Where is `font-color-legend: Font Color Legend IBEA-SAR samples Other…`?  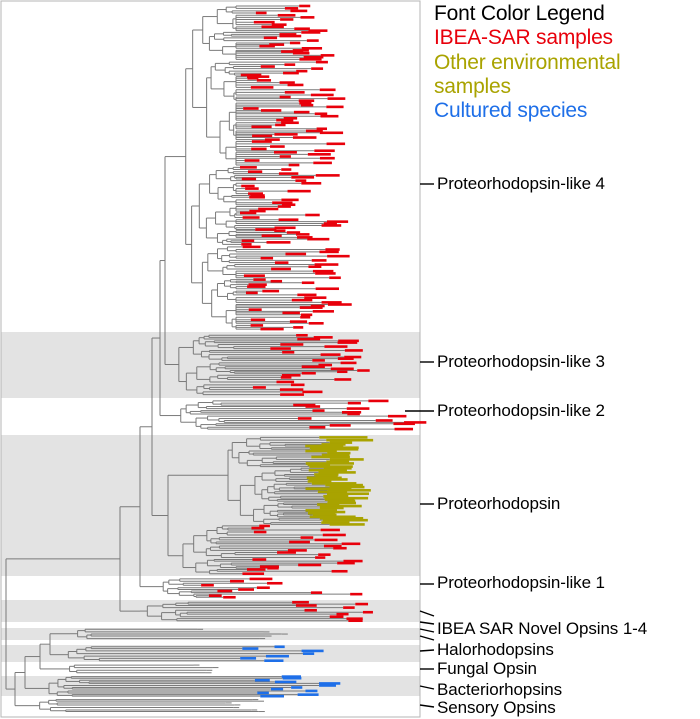
font-color-legend: Font Color Legend IBEA-SAR samples Other… is located at coordinates (564, 63).